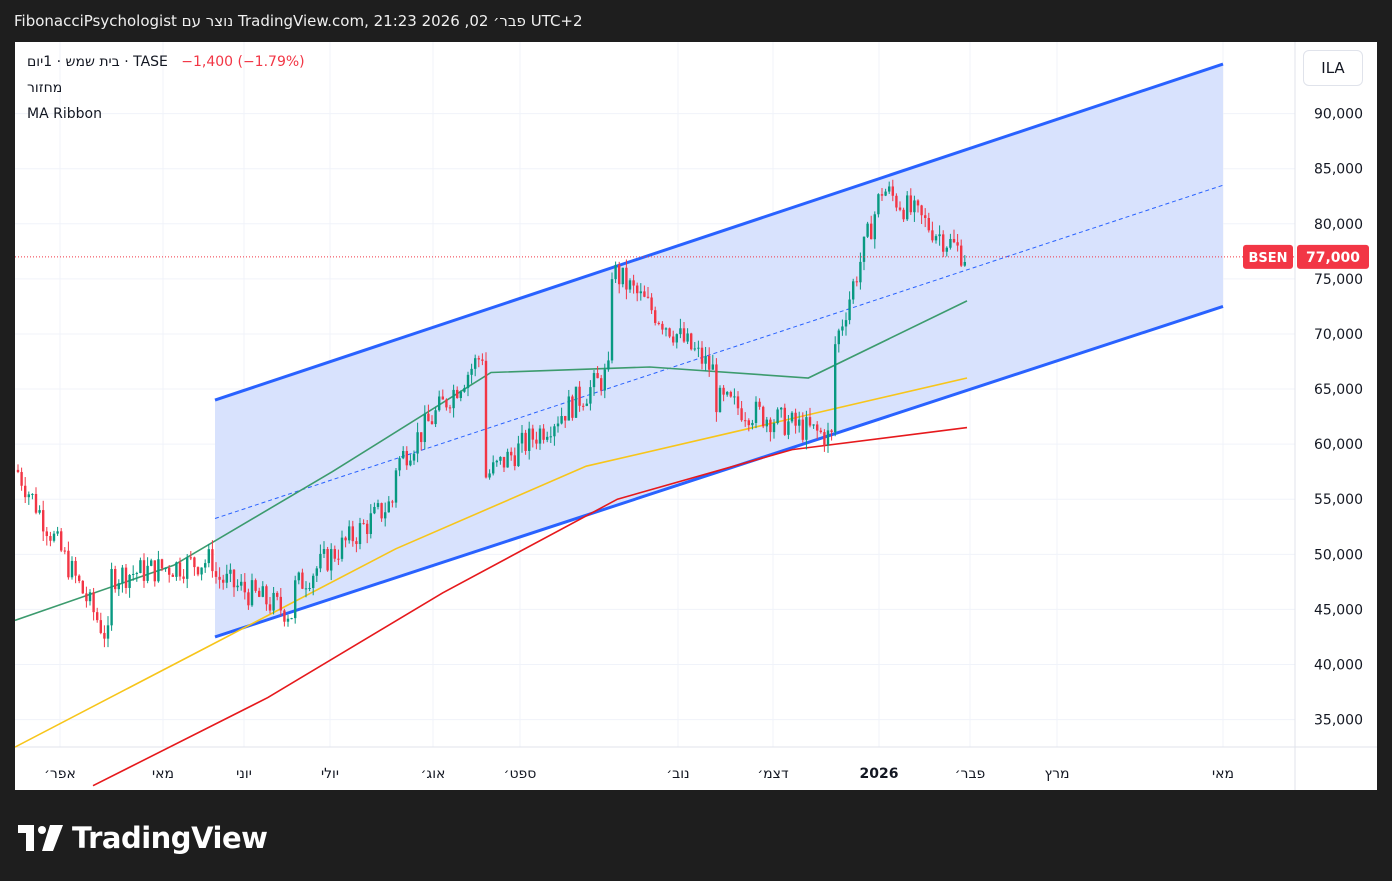  I want to click on x-tick-label: יוני, so click(244, 774).